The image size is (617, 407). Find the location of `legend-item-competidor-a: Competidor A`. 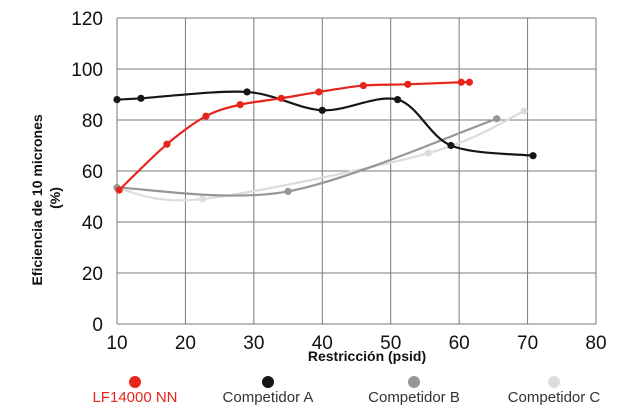

legend-item-competidor-a: Competidor A is located at coordinates (268, 391).